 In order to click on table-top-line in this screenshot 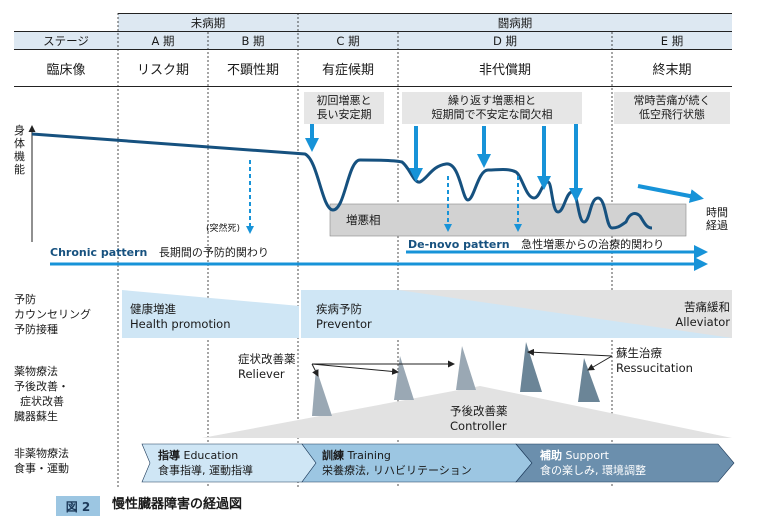, I will do `click(425, 13)`.